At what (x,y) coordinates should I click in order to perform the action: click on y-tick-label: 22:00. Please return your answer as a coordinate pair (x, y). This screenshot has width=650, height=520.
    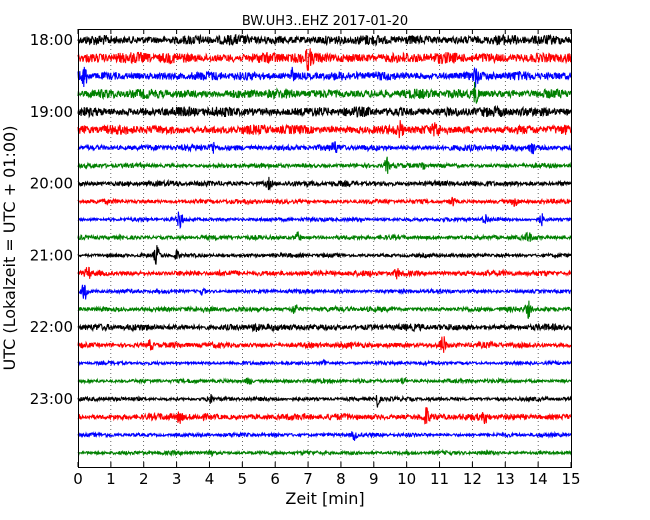
    Looking at the image, I should click on (51, 327).